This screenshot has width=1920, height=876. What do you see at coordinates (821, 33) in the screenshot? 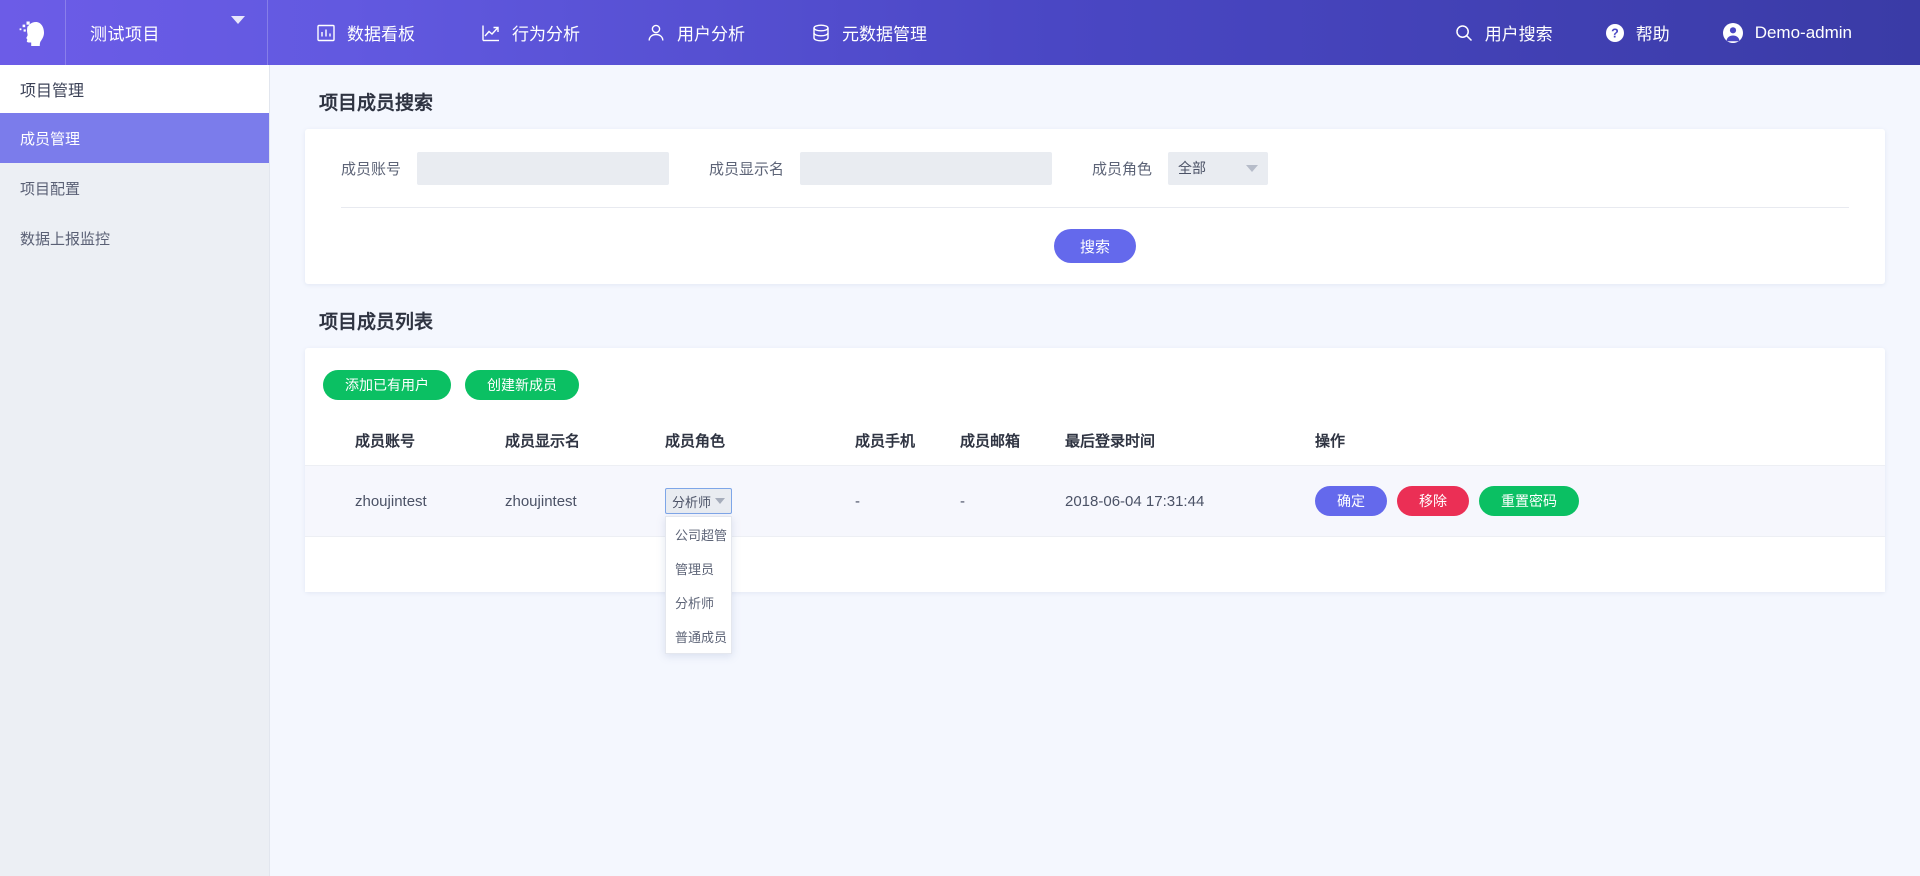
I see `database-icon` at bounding box center [821, 33].